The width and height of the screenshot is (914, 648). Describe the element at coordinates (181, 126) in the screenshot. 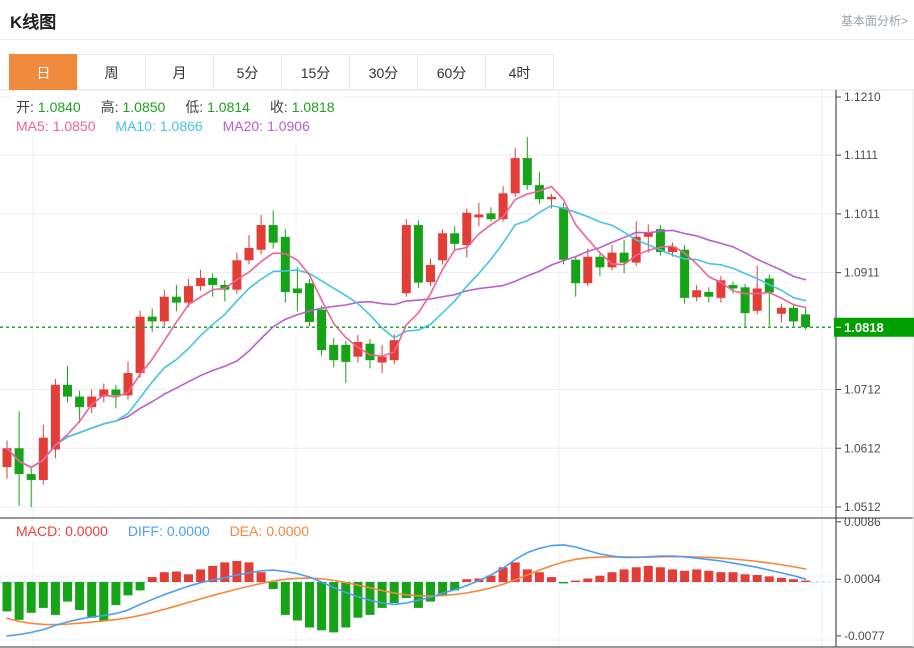

I see `ma10-value: 1.0866` at that location.